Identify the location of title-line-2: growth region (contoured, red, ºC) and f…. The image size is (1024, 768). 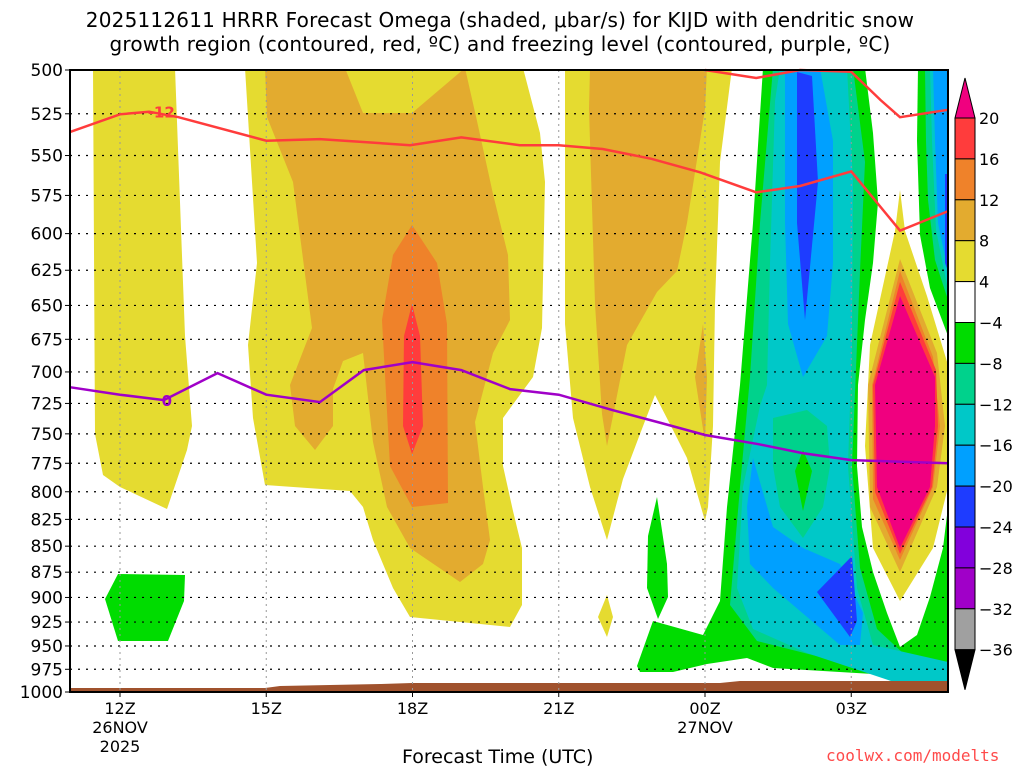
(500, 44).